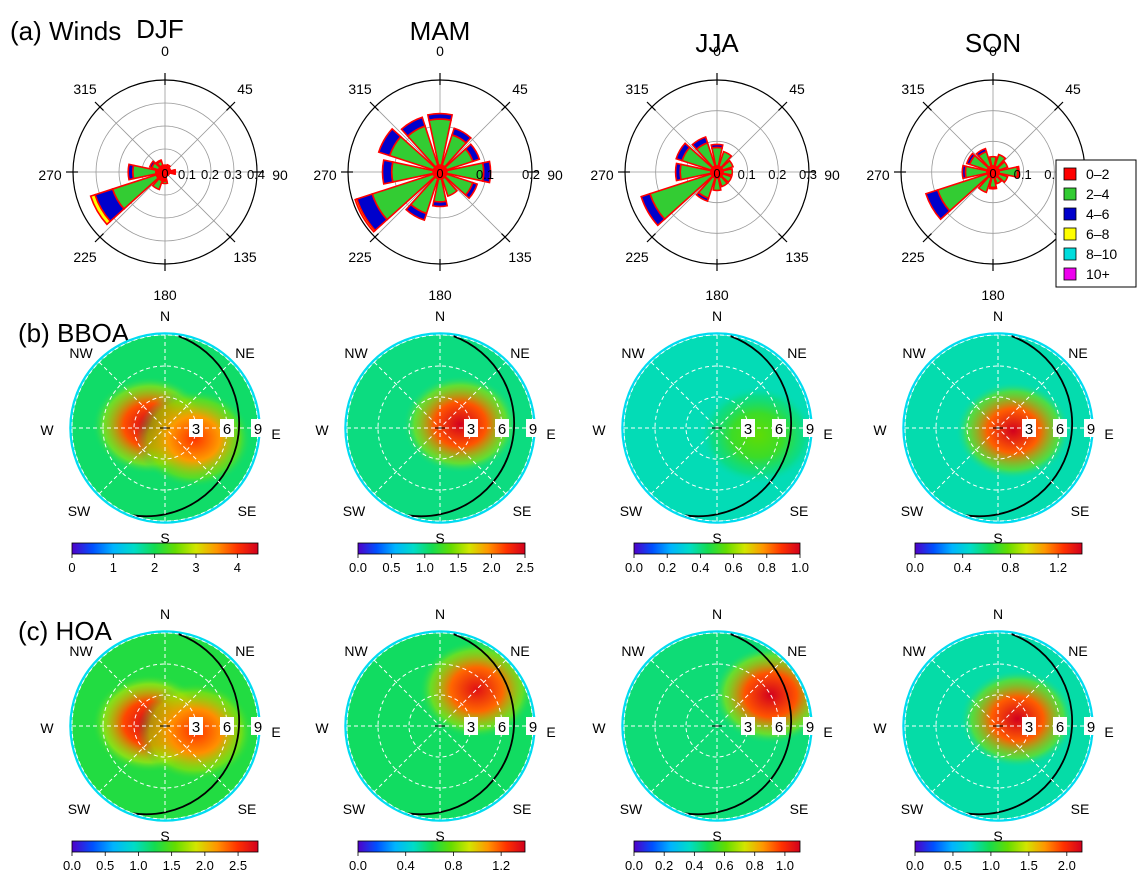 Image resolution: width=1140 pixels, height=873 pixels. Describe the element at coordinates (1098, 234) in the screenshot. I see `legend-label: 6–8` at that location.